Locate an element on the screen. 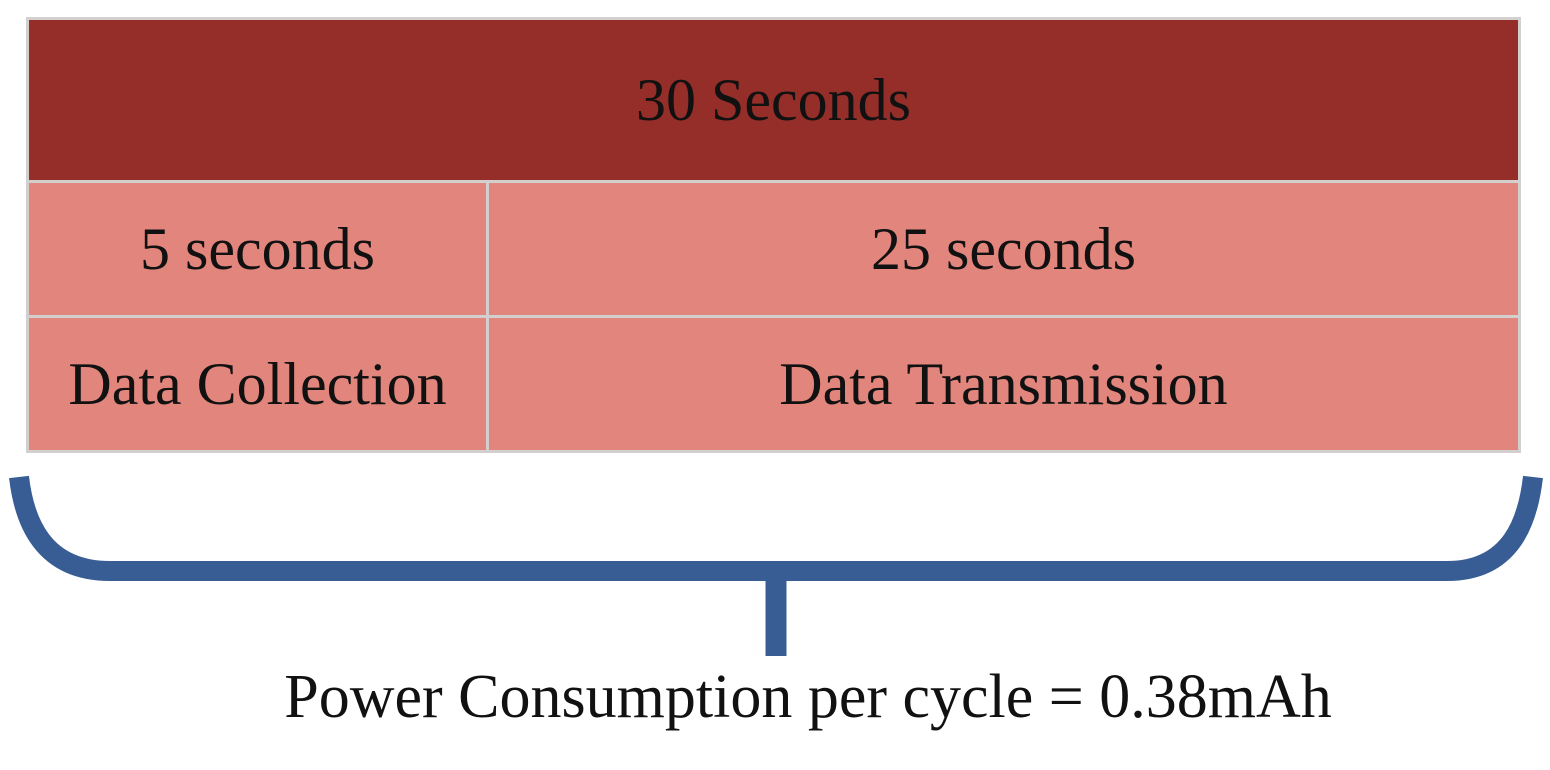  transmission-phase-cell: Data Transmission is located at coordinates (1003, 384).